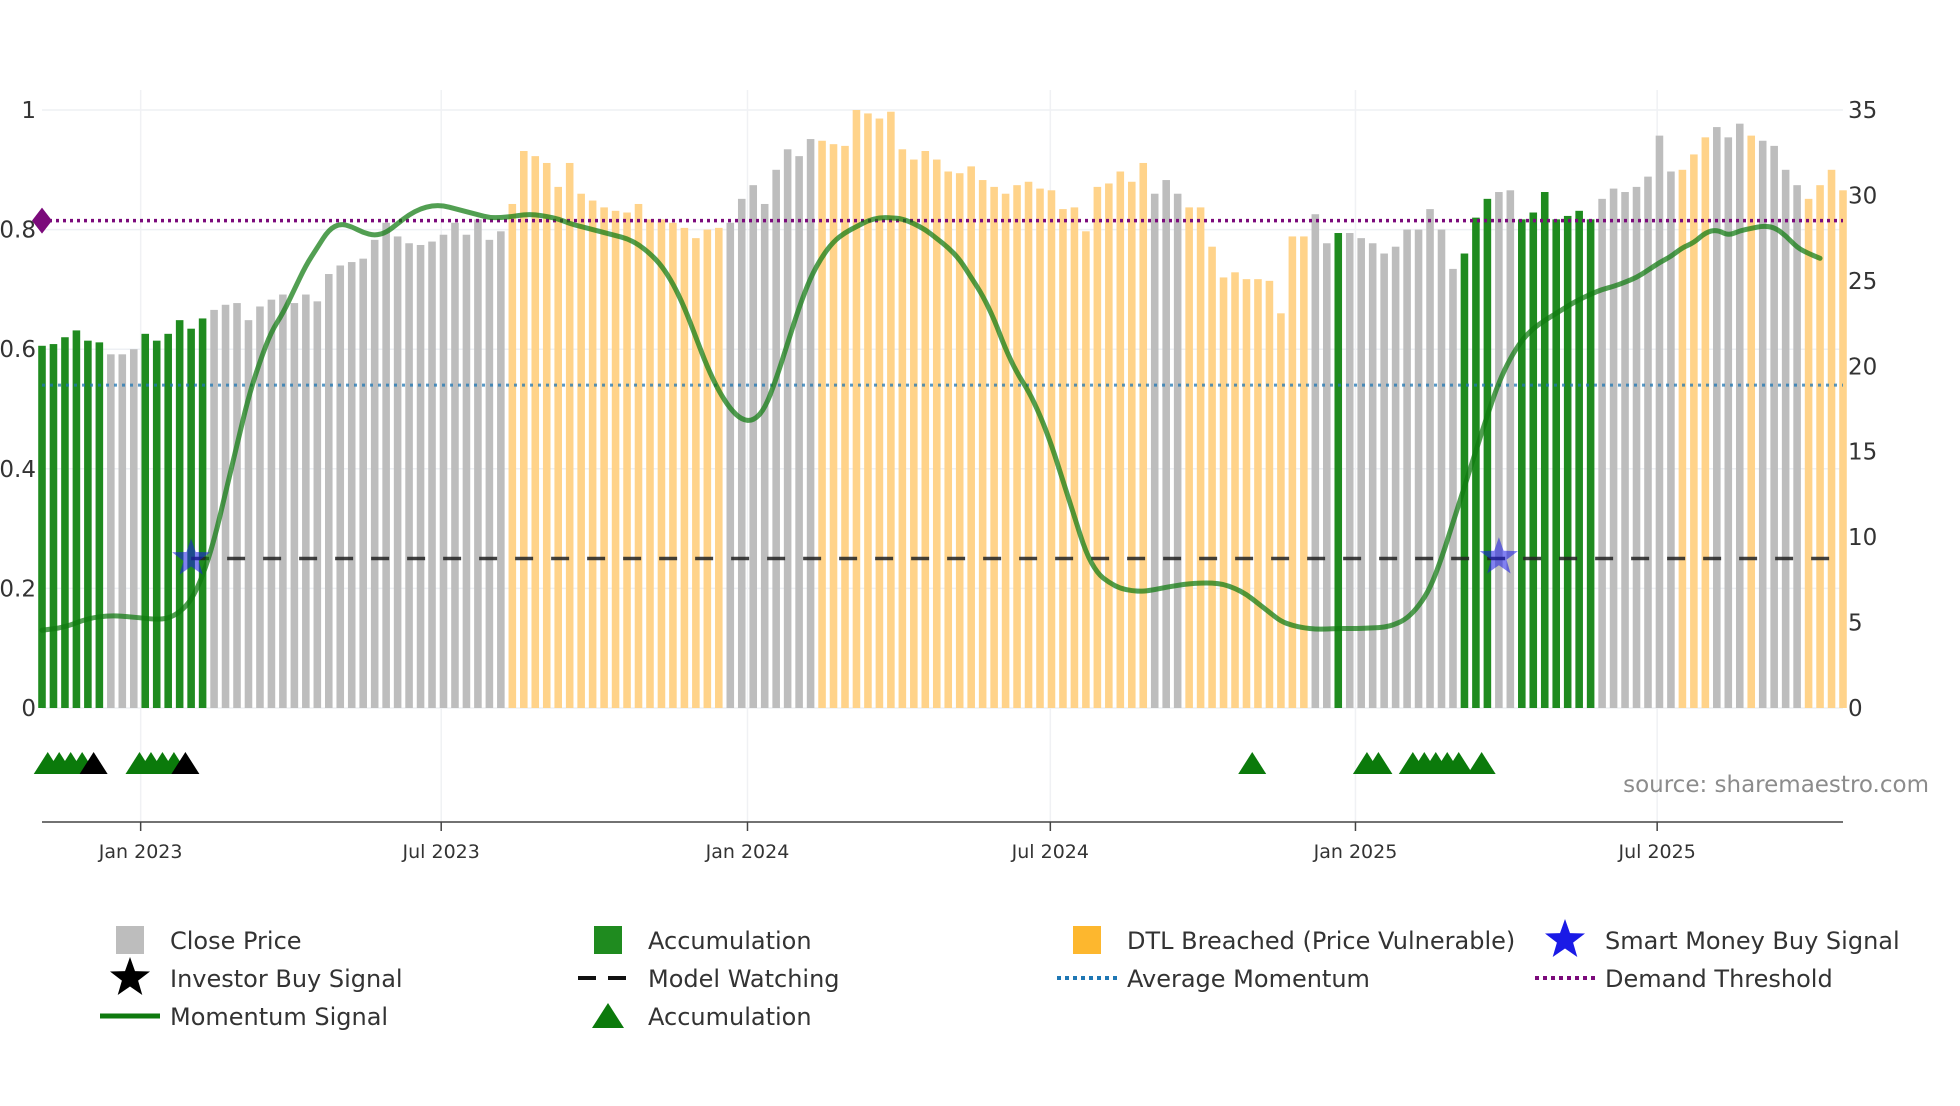  Describe the element at coordinates (1213, 979) in the screenshot. I see `legend-item-average-momentum: Average Momentum` at that location.